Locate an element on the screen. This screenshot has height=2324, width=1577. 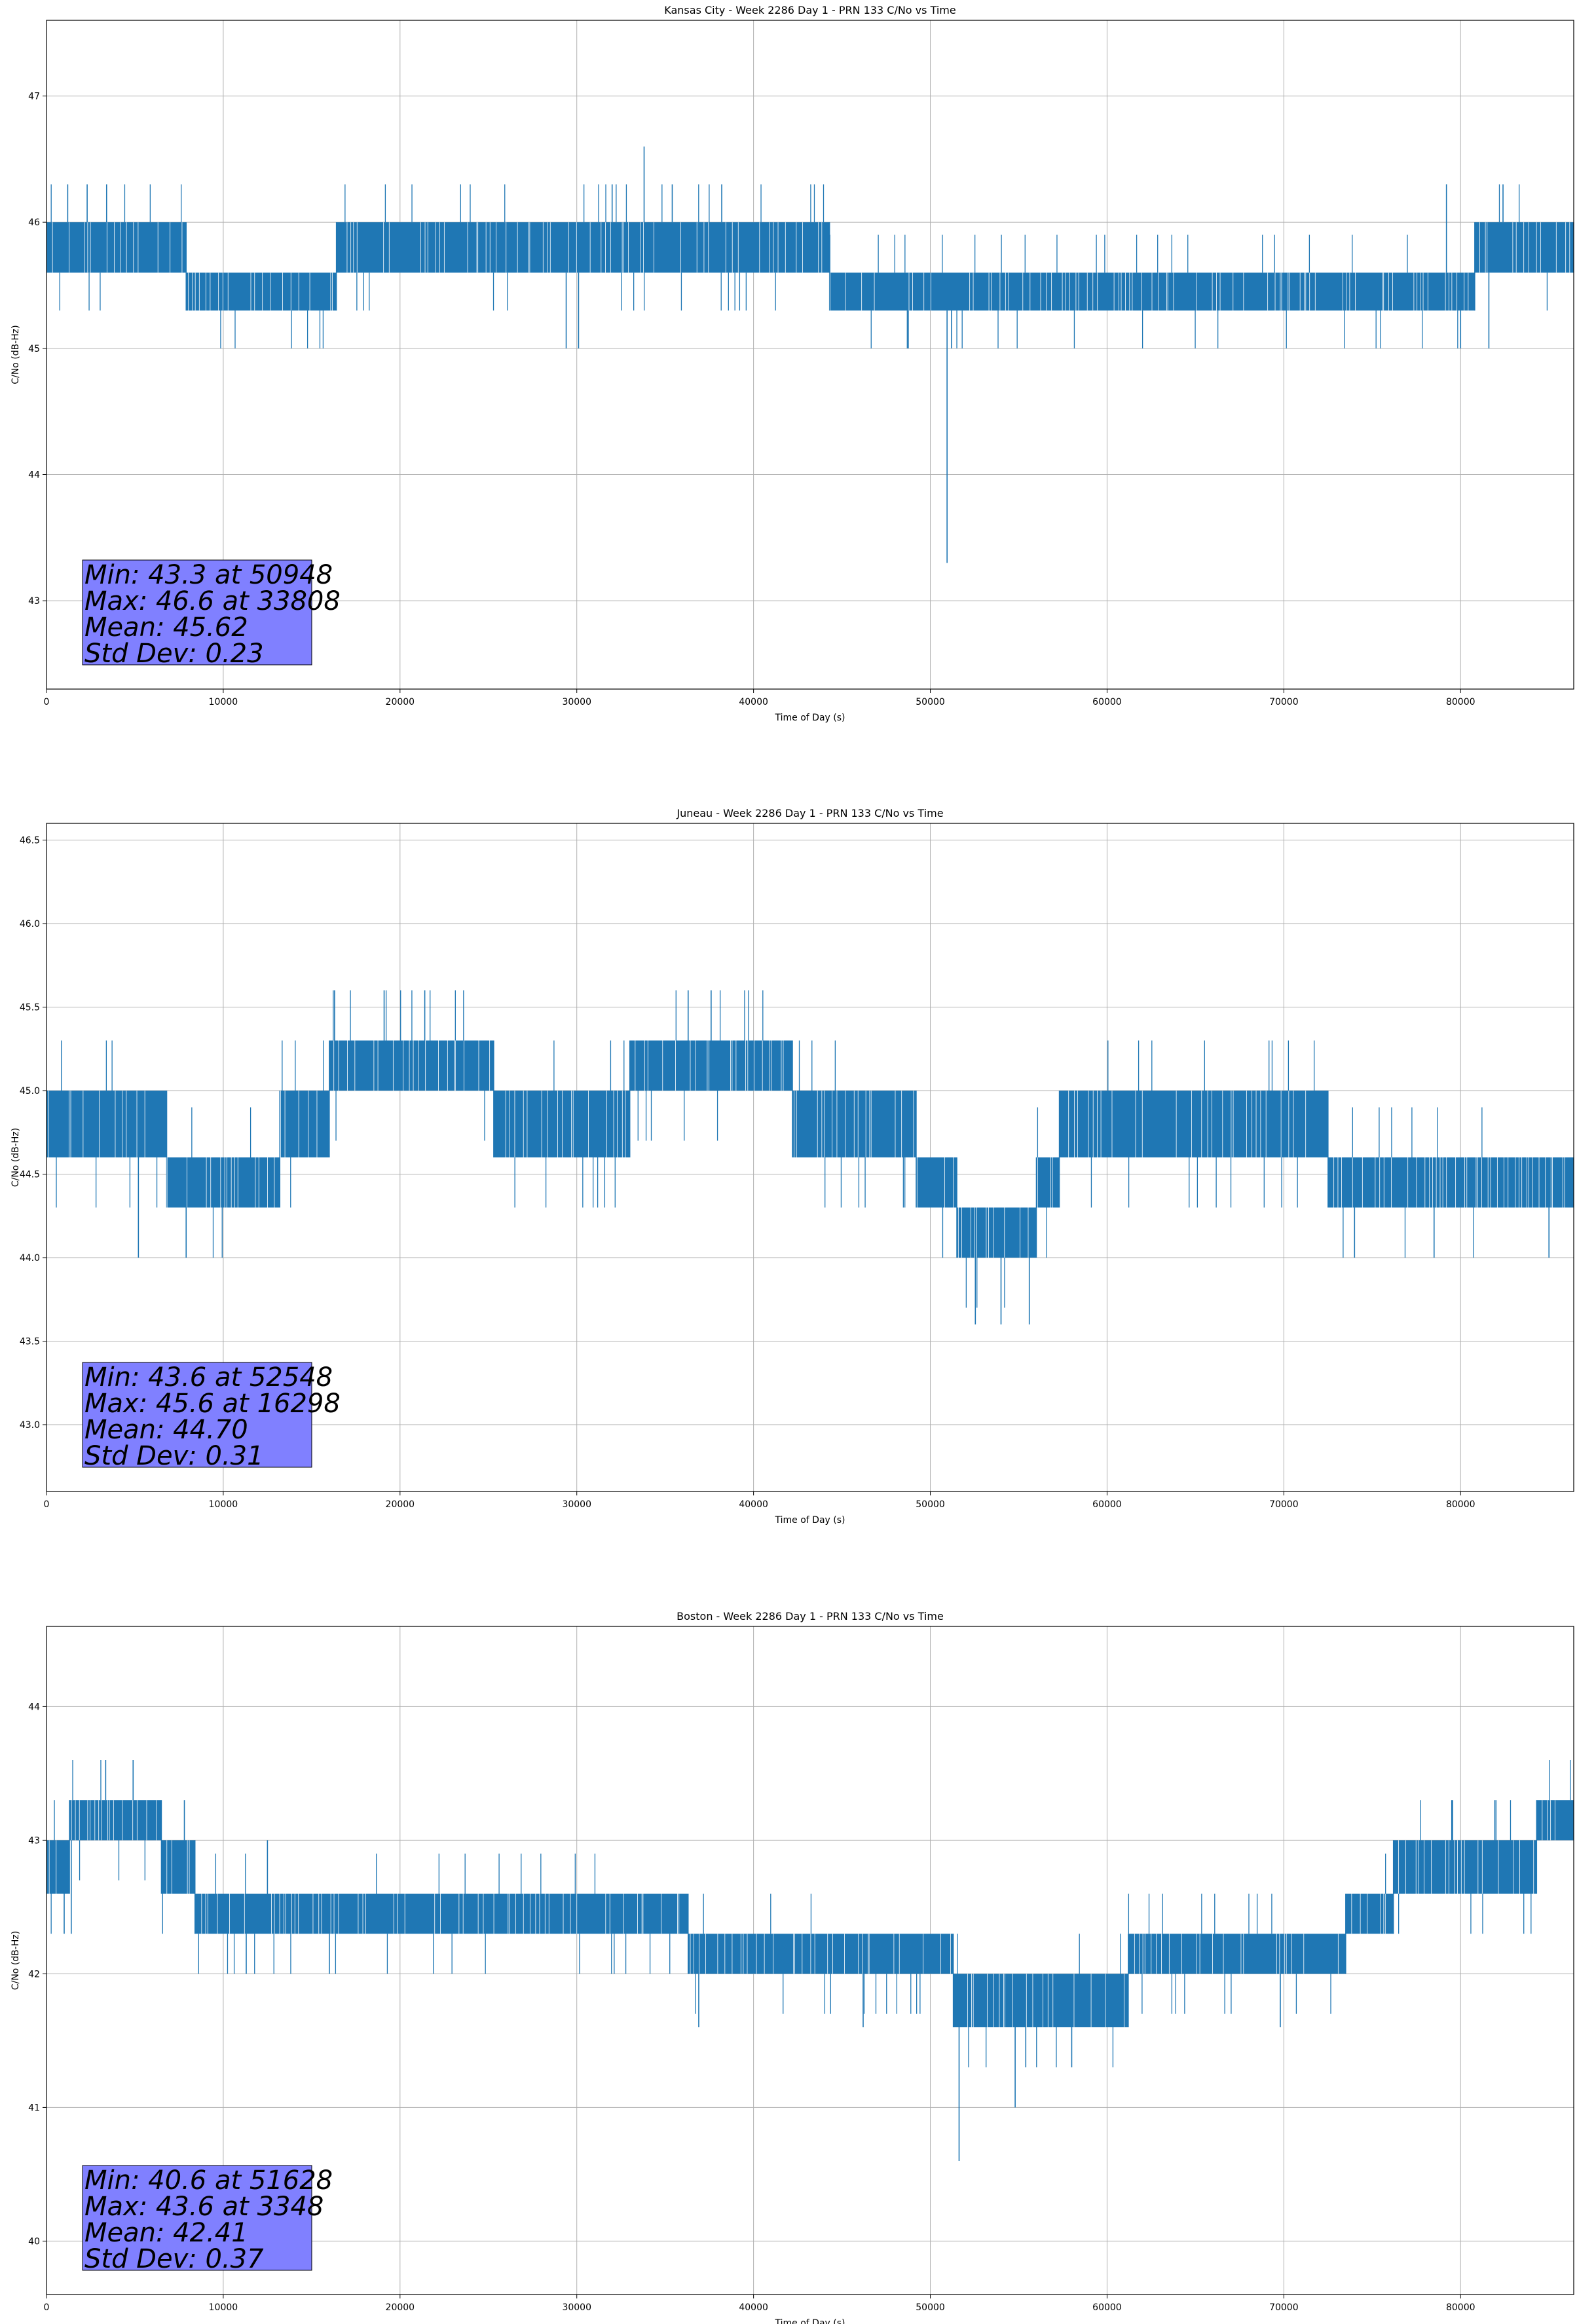
y-tick-label: 46.5 is located at coordinates (30, 841).